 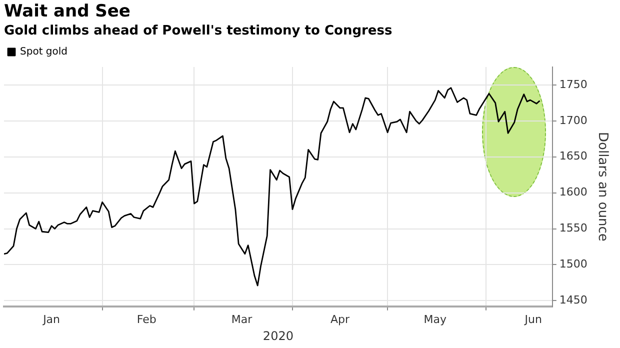 I want to click on x-axis-title: 2020, so click(x=278, y=335).